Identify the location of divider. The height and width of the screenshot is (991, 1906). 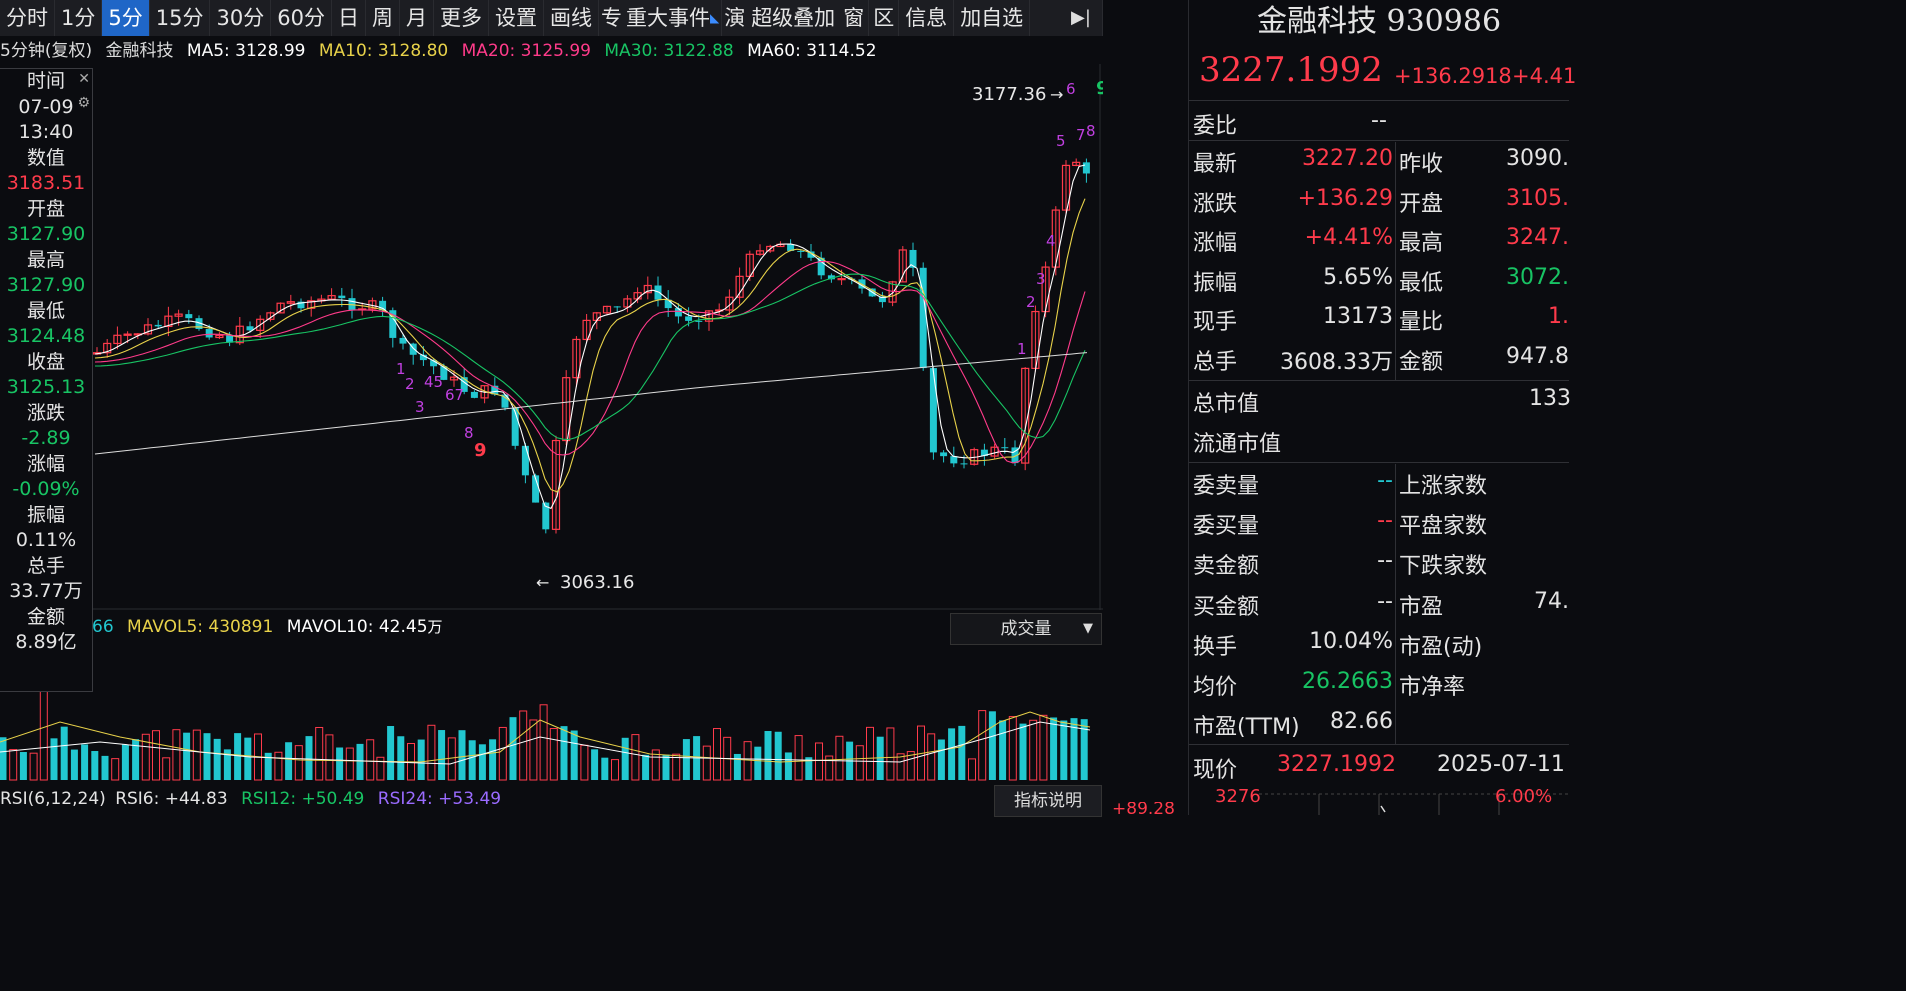
(1379, 462).